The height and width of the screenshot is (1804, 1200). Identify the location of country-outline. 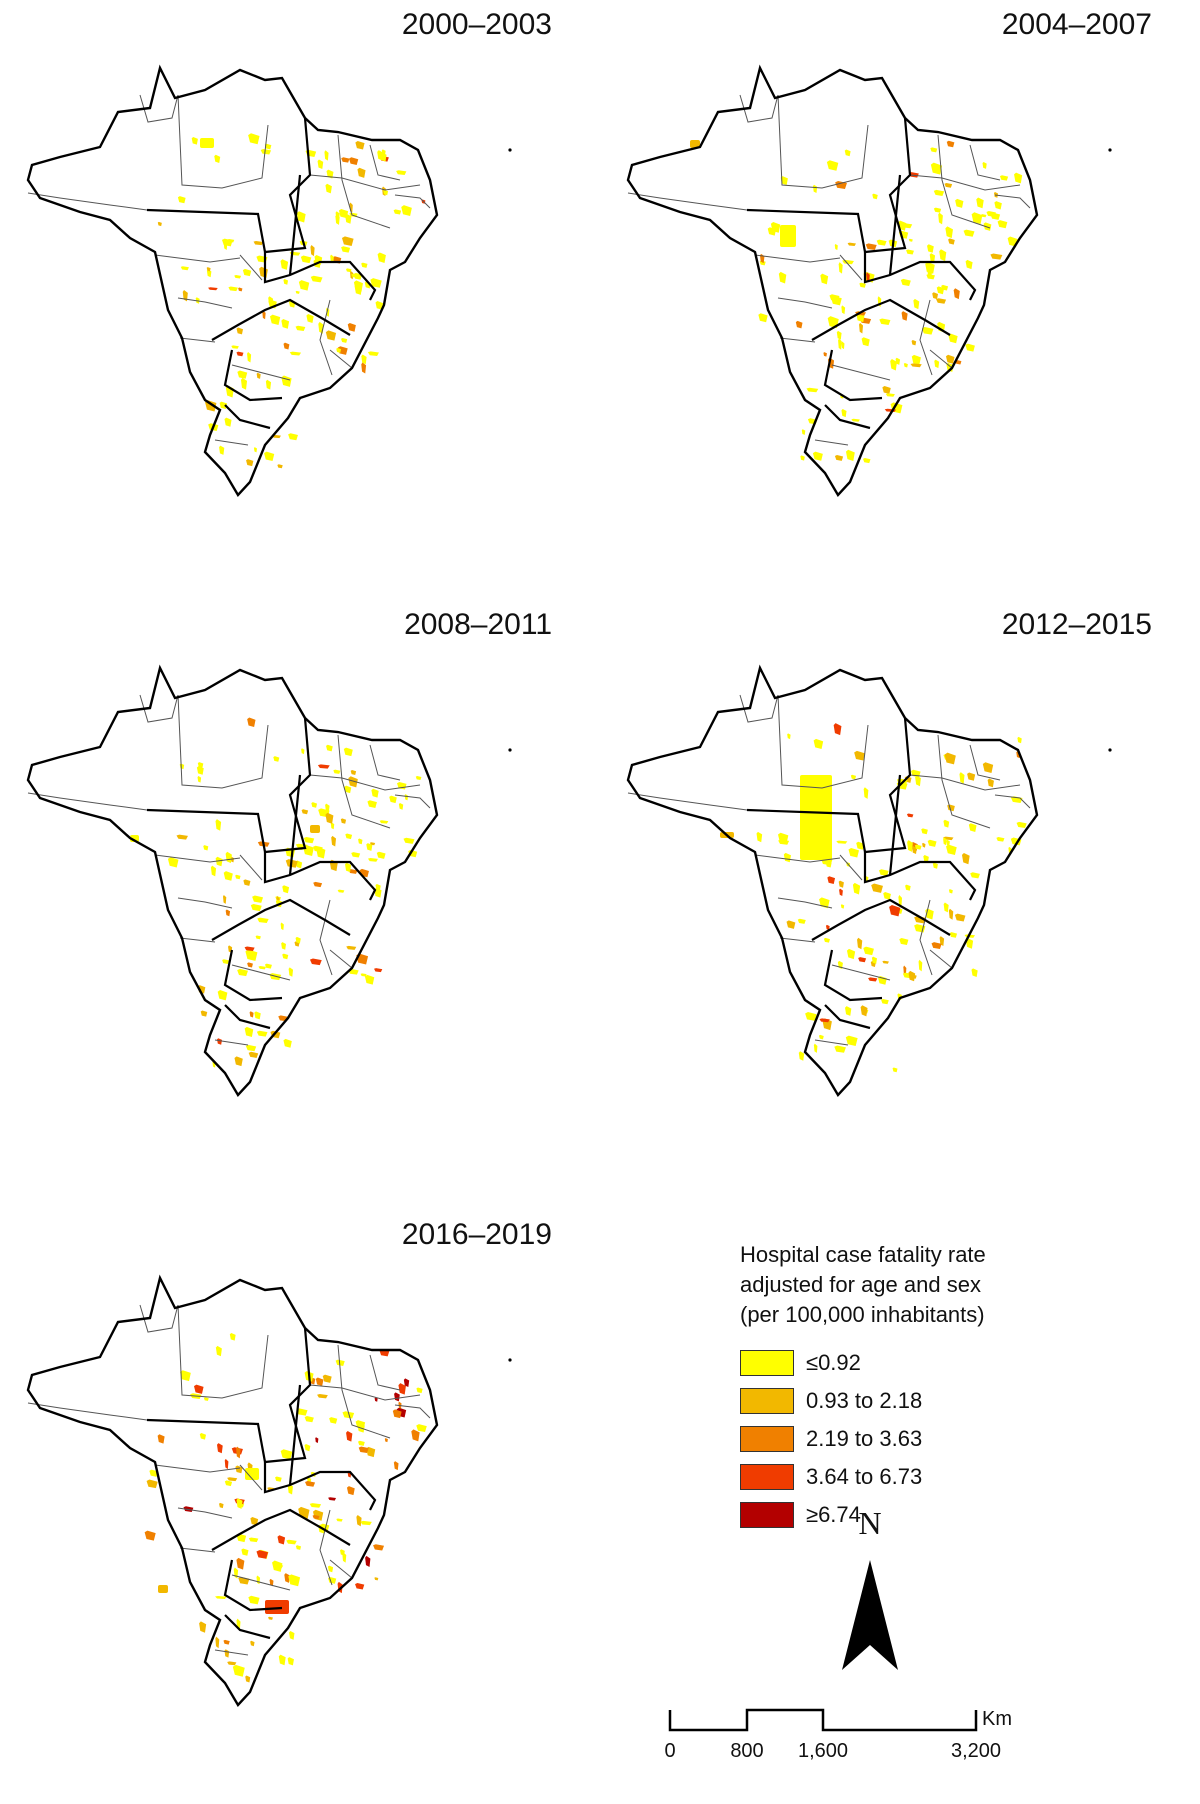
(832, 281).